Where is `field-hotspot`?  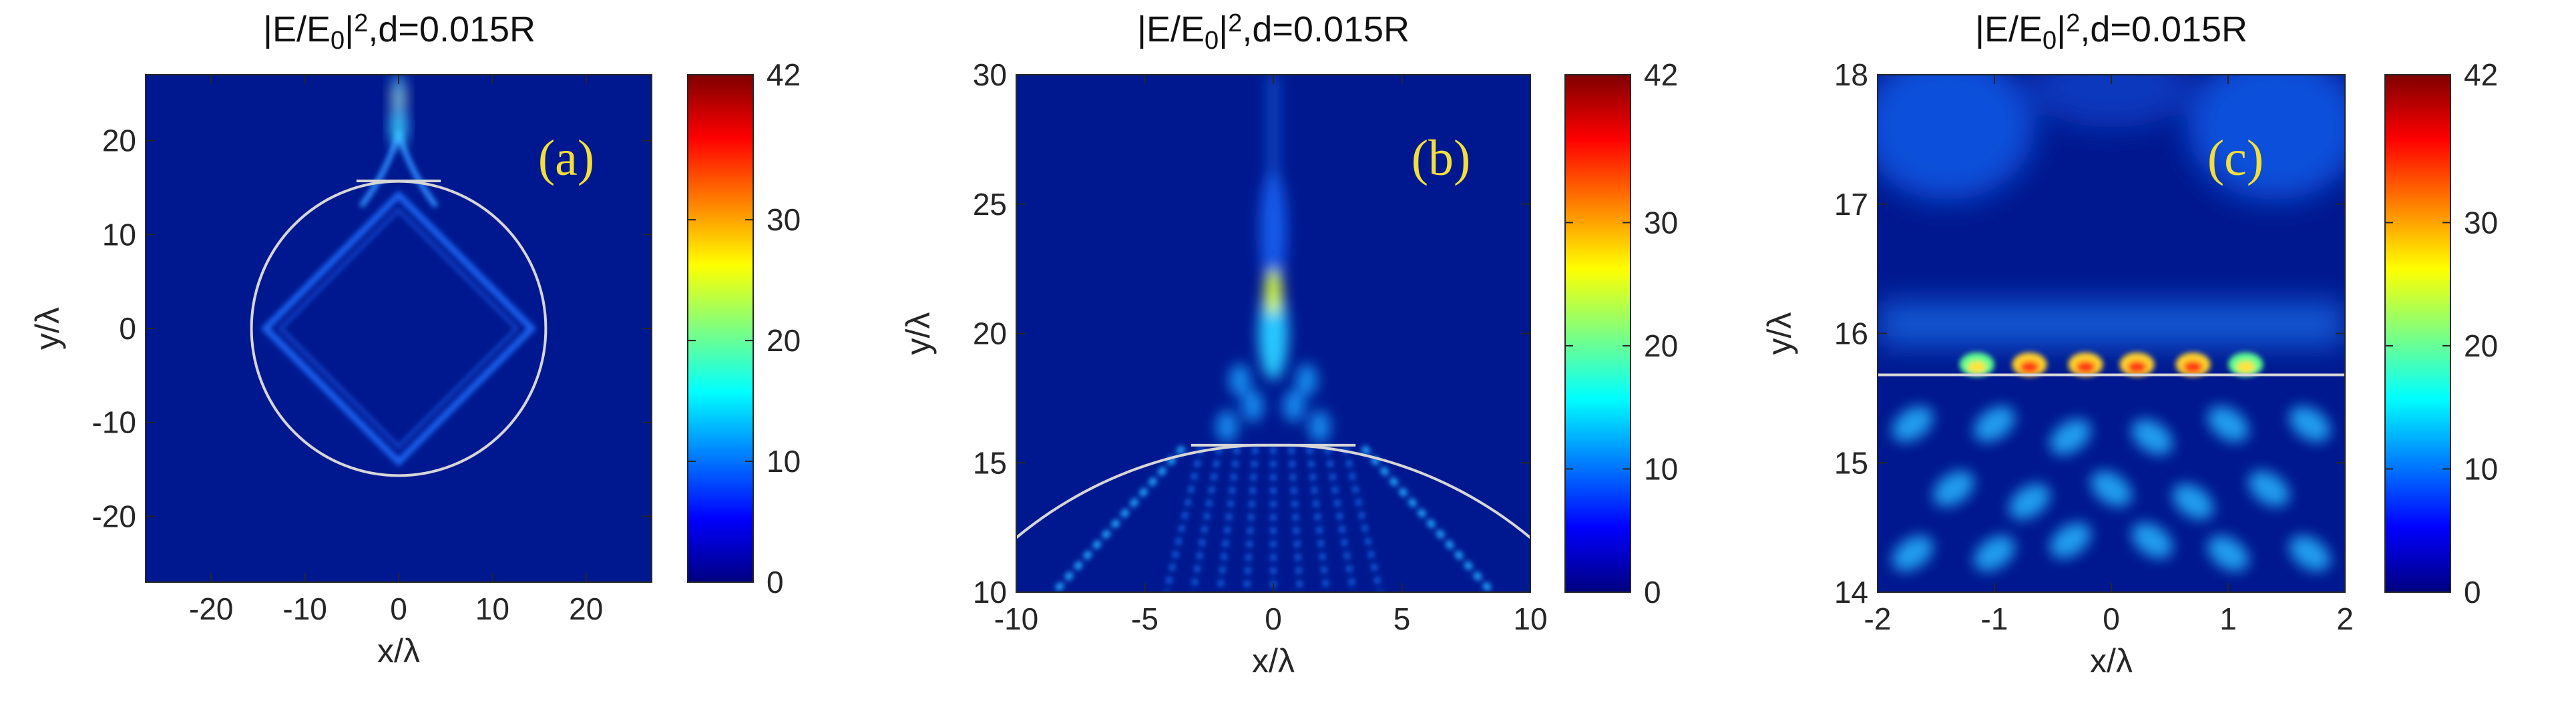 field-hotspot is located at coordinates (1273, 292).